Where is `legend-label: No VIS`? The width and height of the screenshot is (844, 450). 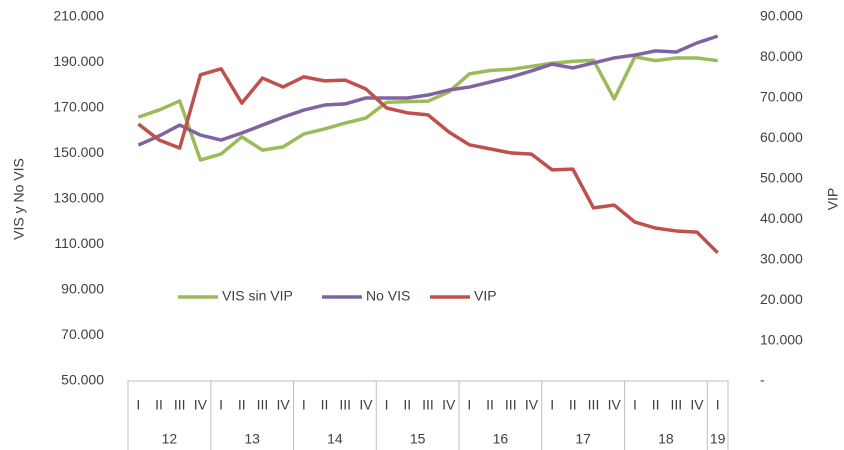 legend-label: No VIS is located at coordinates (388, 296).